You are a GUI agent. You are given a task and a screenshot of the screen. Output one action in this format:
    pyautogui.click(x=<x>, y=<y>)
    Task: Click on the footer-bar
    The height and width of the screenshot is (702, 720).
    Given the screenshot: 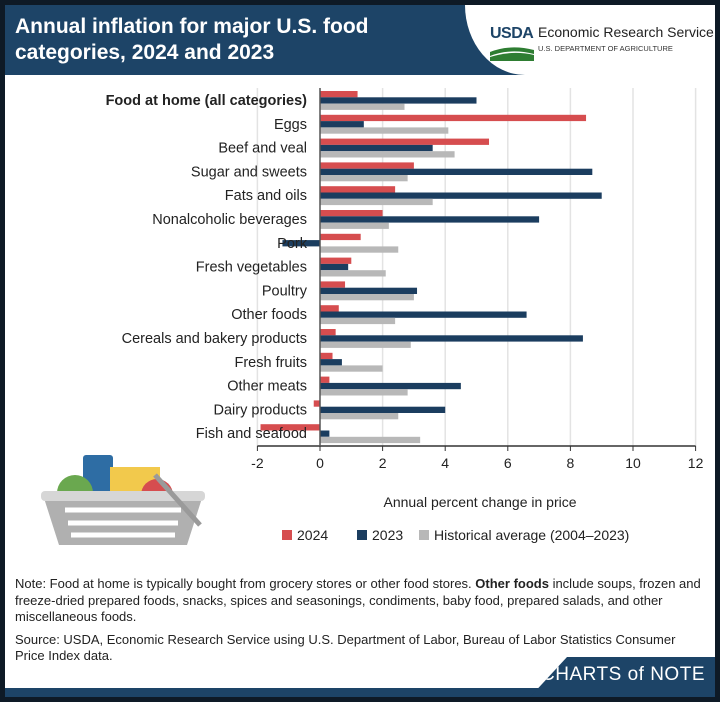 What is the action you would take?
    pyautogui.click(x=360, y=692)
    